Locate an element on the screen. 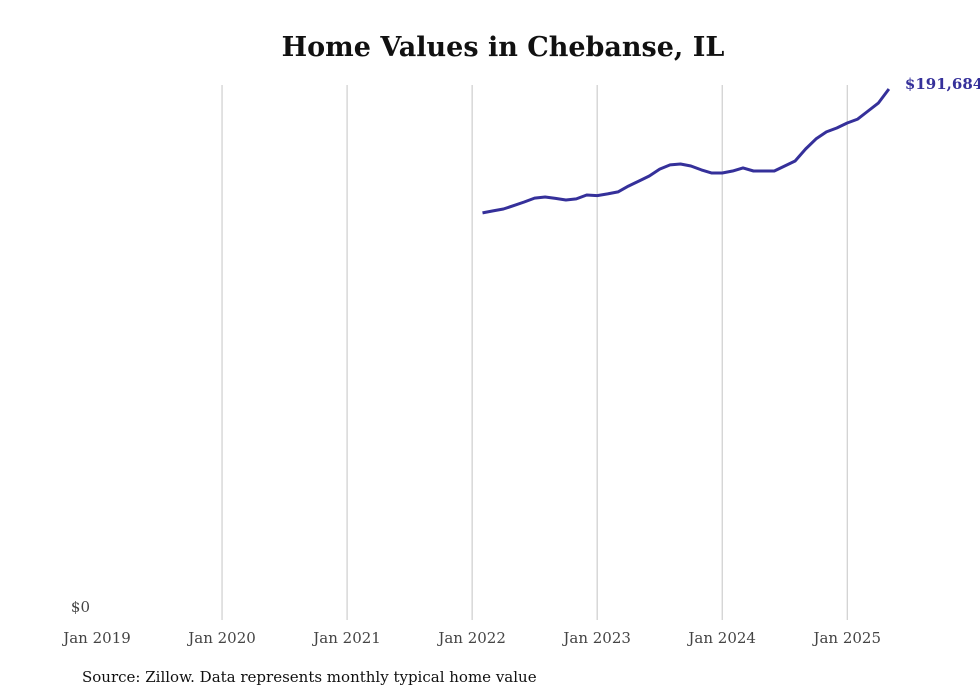 The width and height of the screenshot is (980, 699). x-tick-label: Jan 2024 is located at coordinates (721, 638).